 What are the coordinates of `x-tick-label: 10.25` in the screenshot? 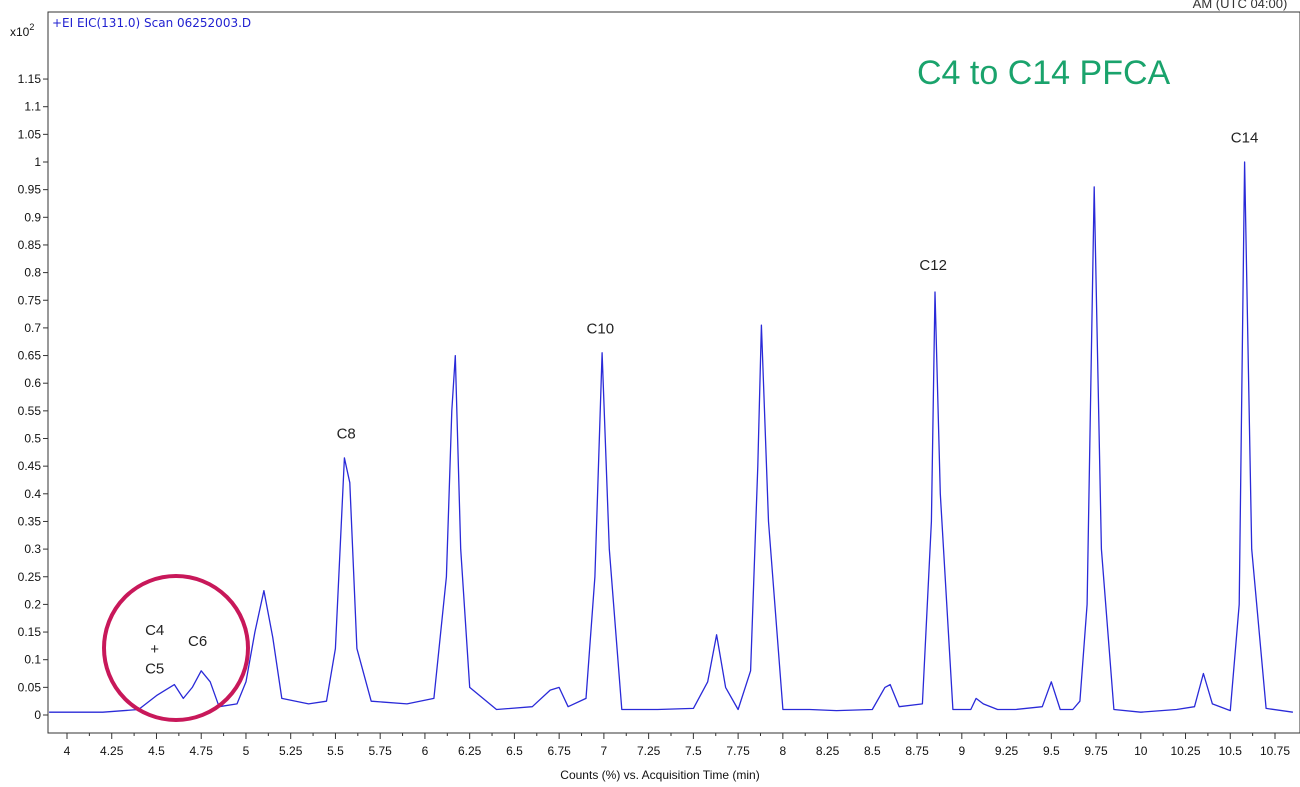 It's located at (1186, 751).